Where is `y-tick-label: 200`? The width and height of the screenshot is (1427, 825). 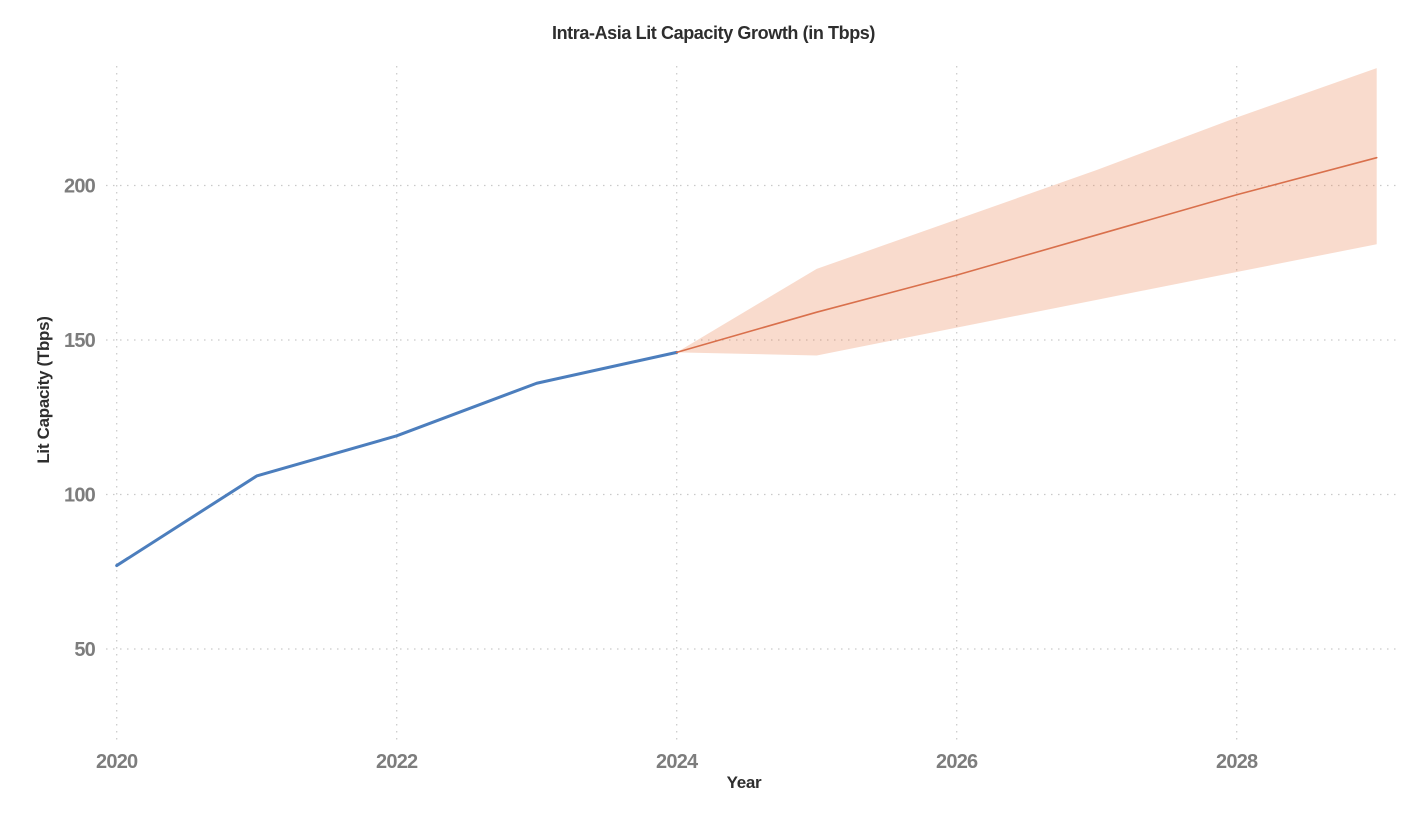 y-tick-label: 200 is located at coordinates (80, 187).